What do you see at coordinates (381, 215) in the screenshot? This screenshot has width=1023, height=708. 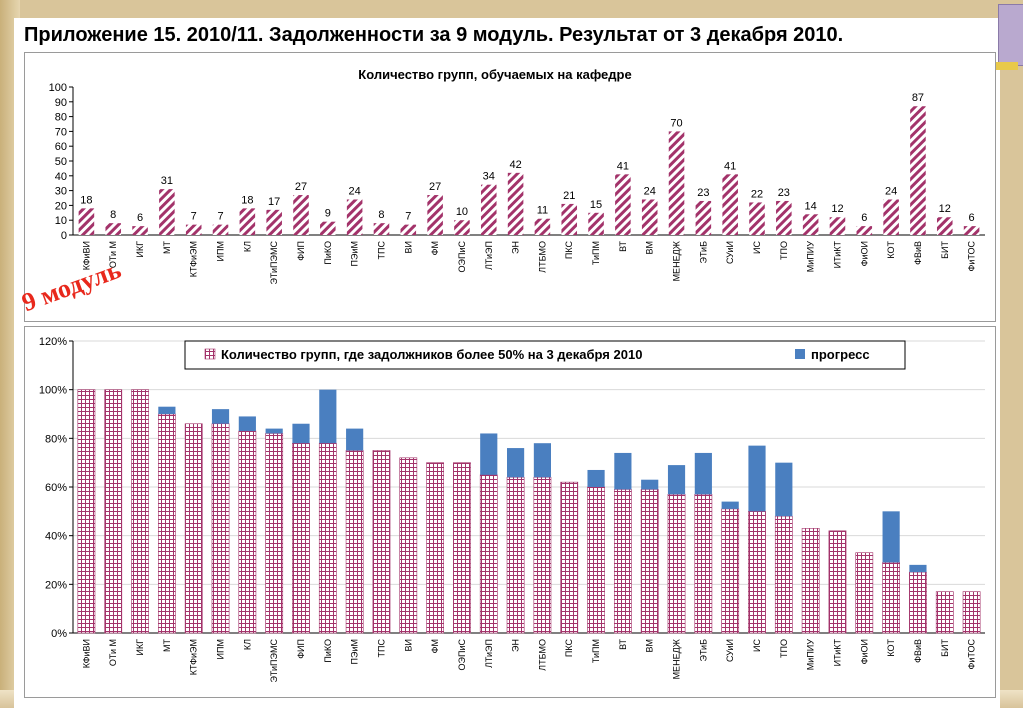 I see `chart1-data-label: 8` at bounding box center [381, 215].